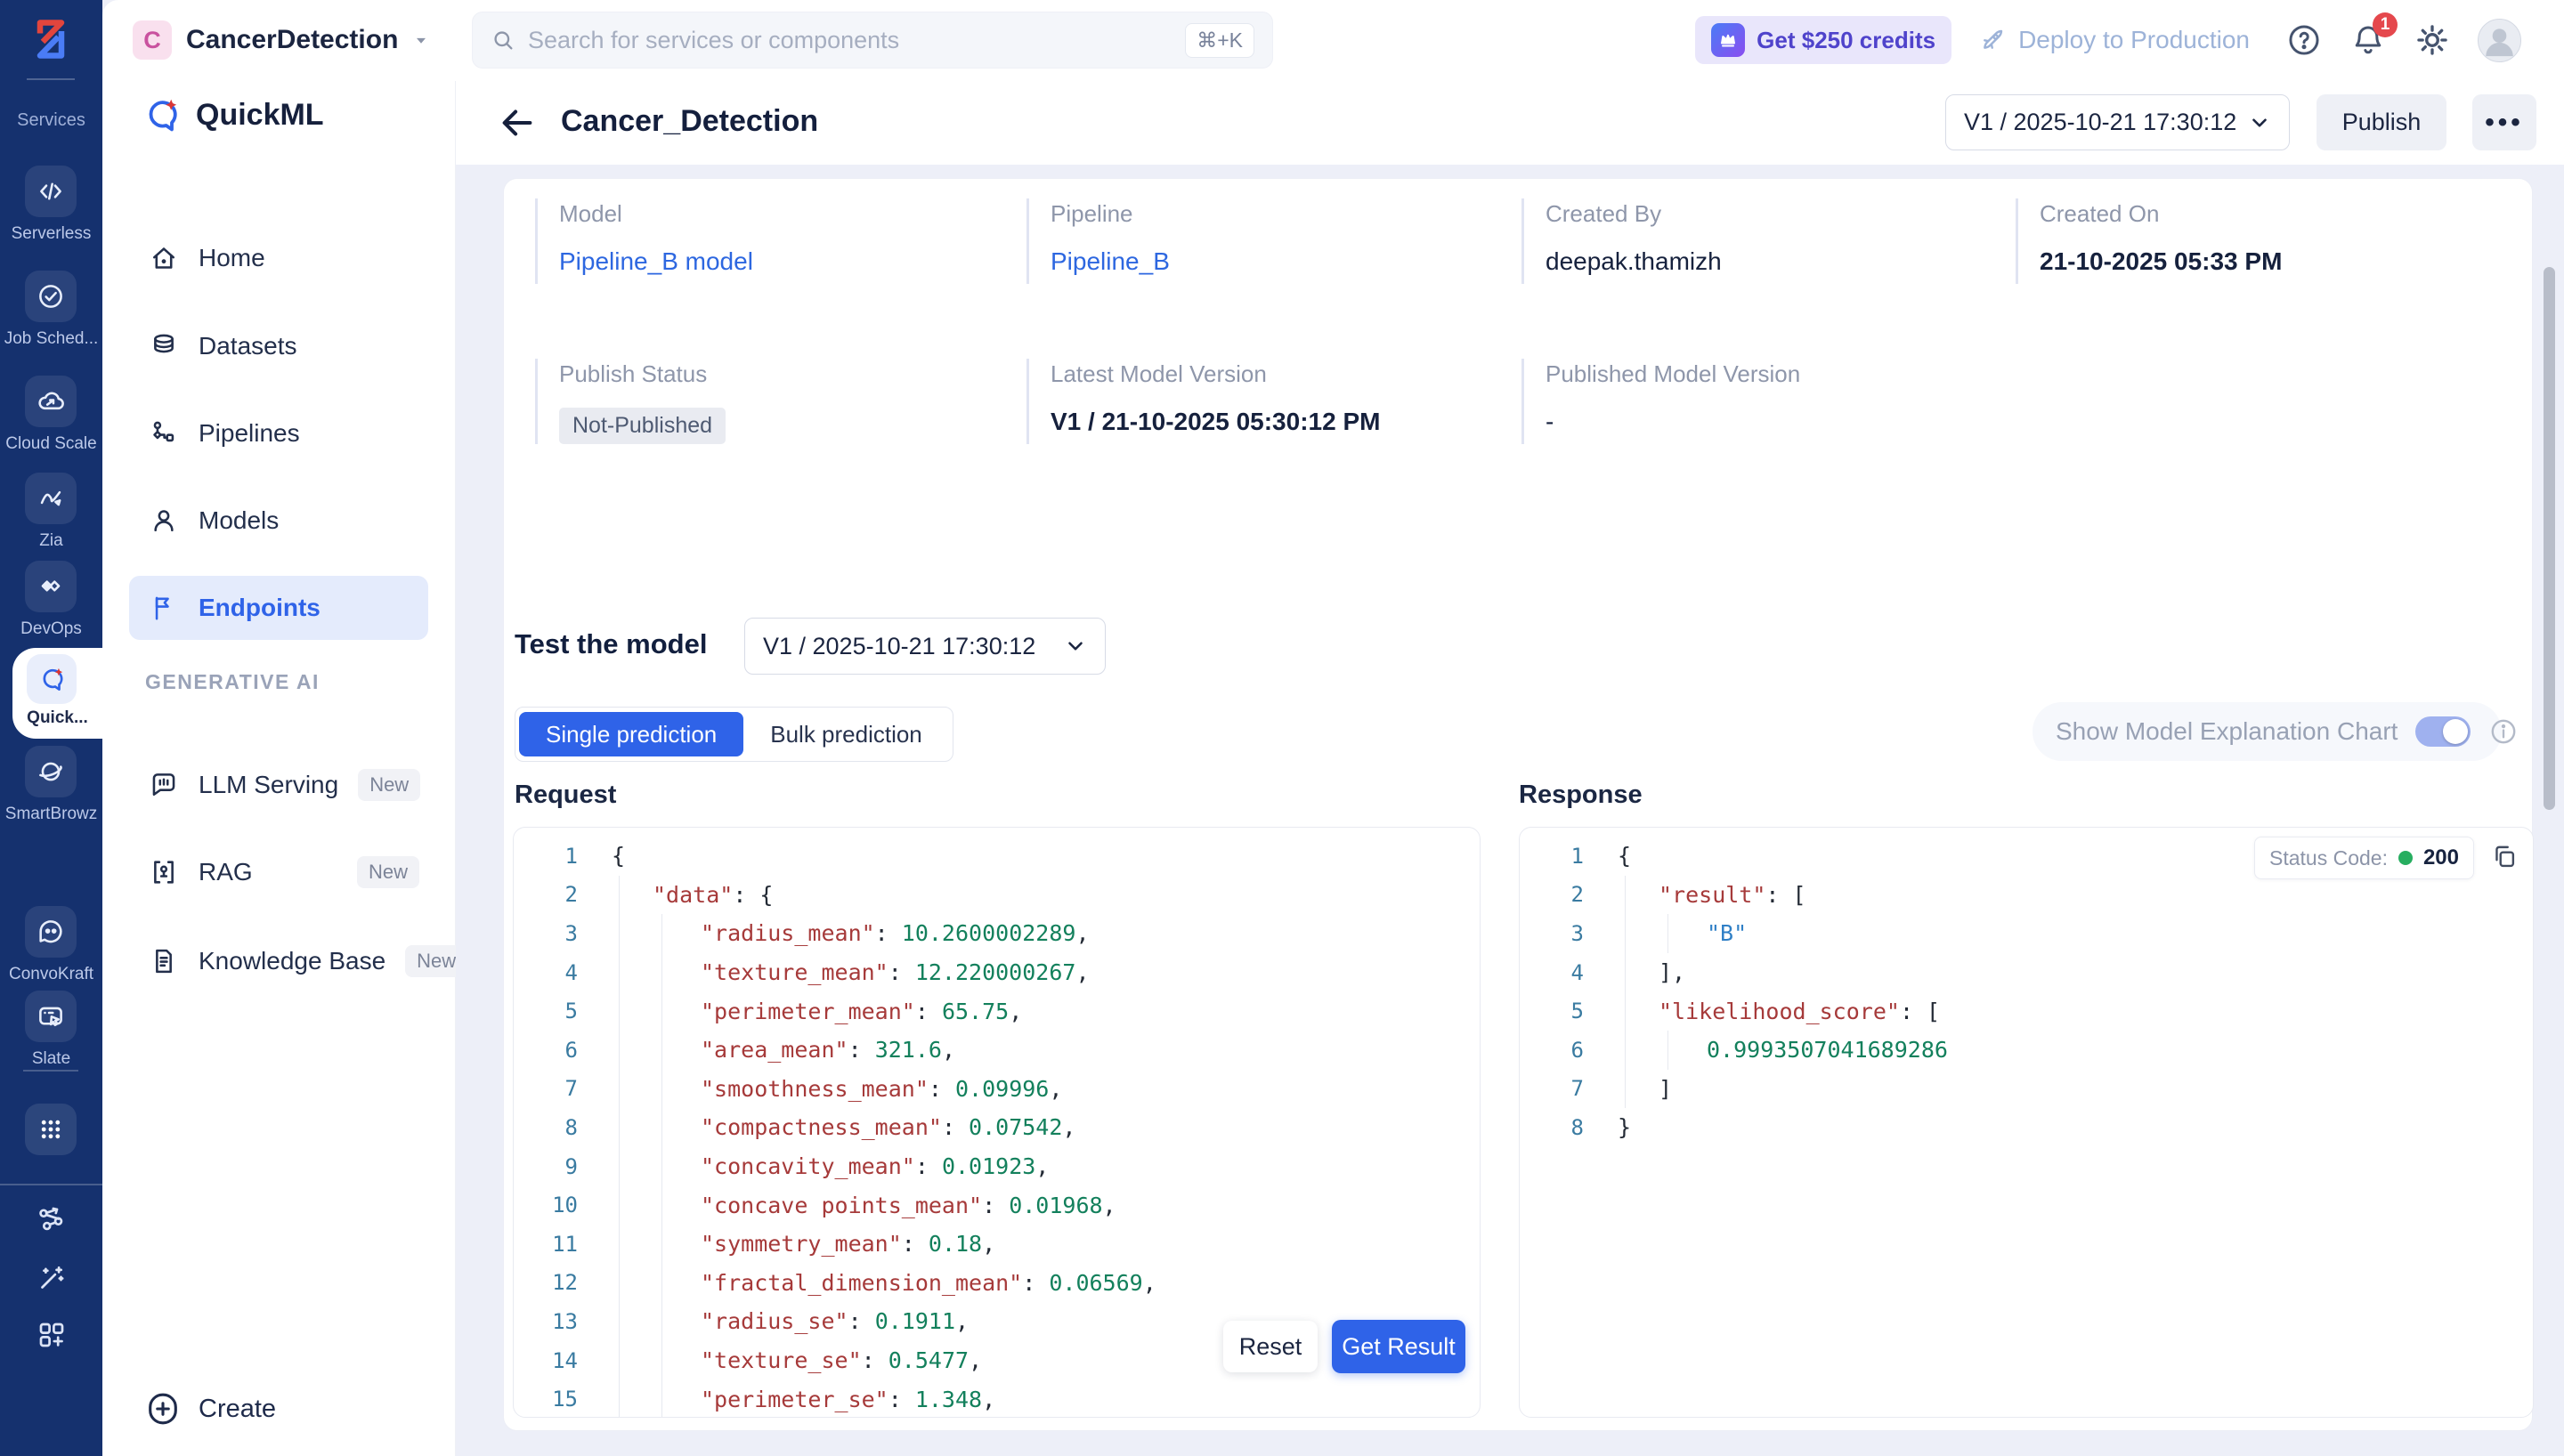  Describe the element at coordinates (997, 1321) in the screenshot. I see `code-line: 13 "radius_se": 0.1911,` at that location.